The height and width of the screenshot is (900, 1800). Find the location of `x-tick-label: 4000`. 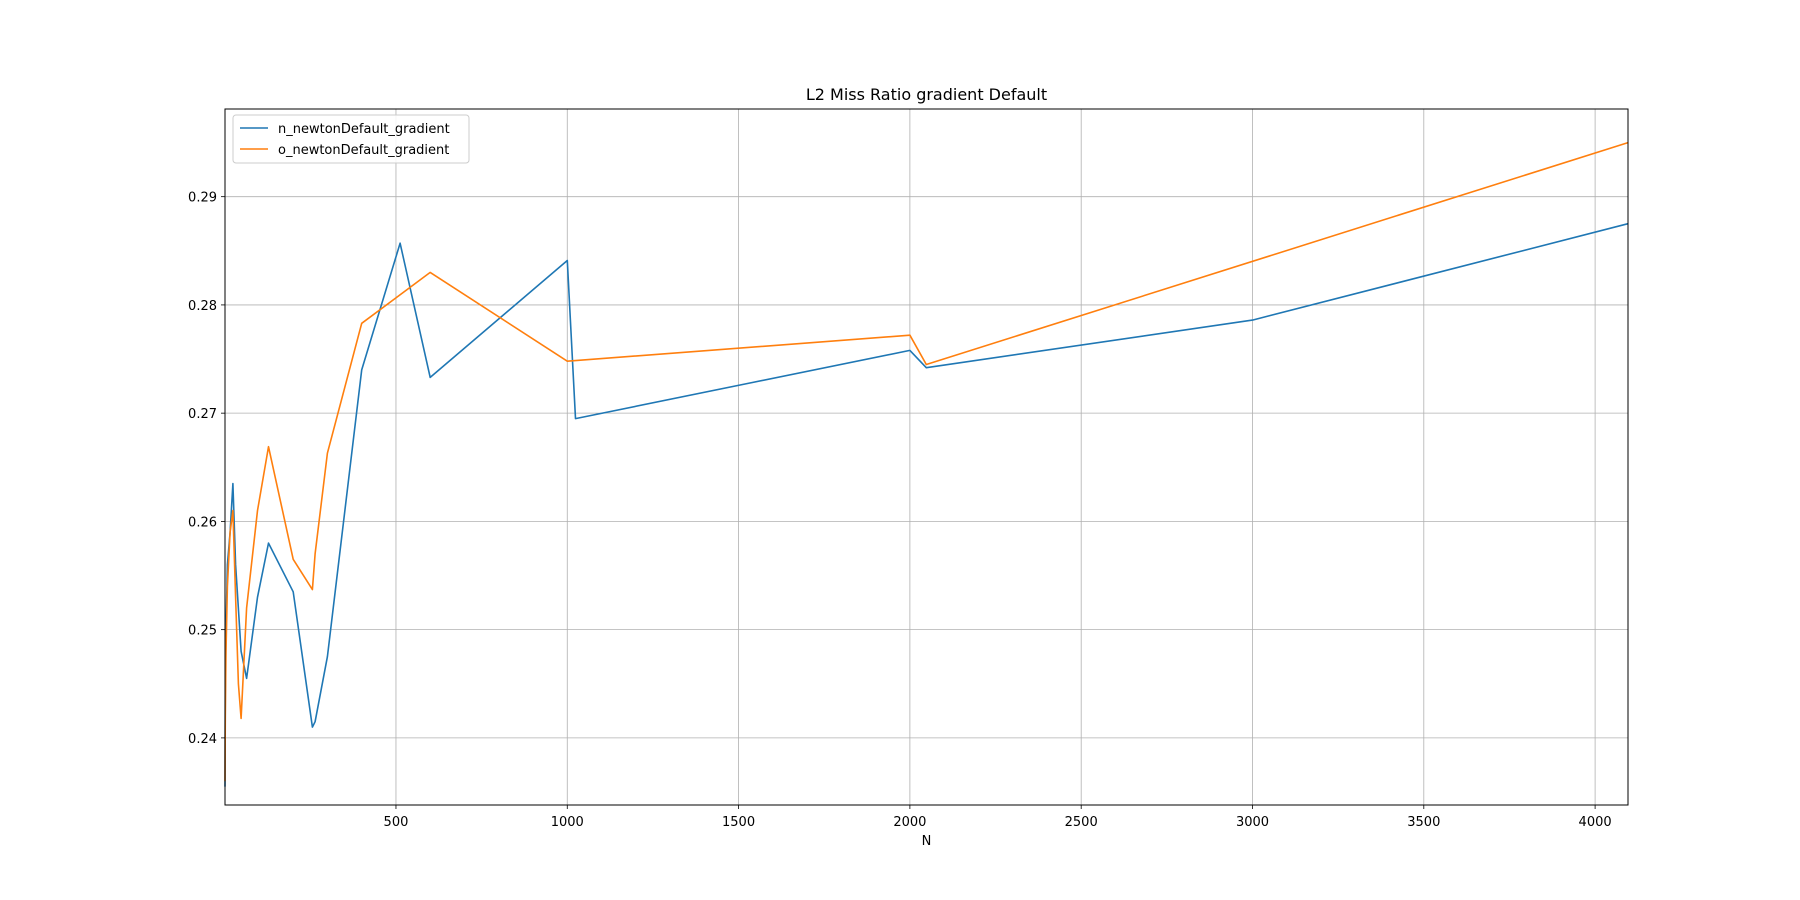

x-tick-label: 4000 is located at coordinates (1595, 822).